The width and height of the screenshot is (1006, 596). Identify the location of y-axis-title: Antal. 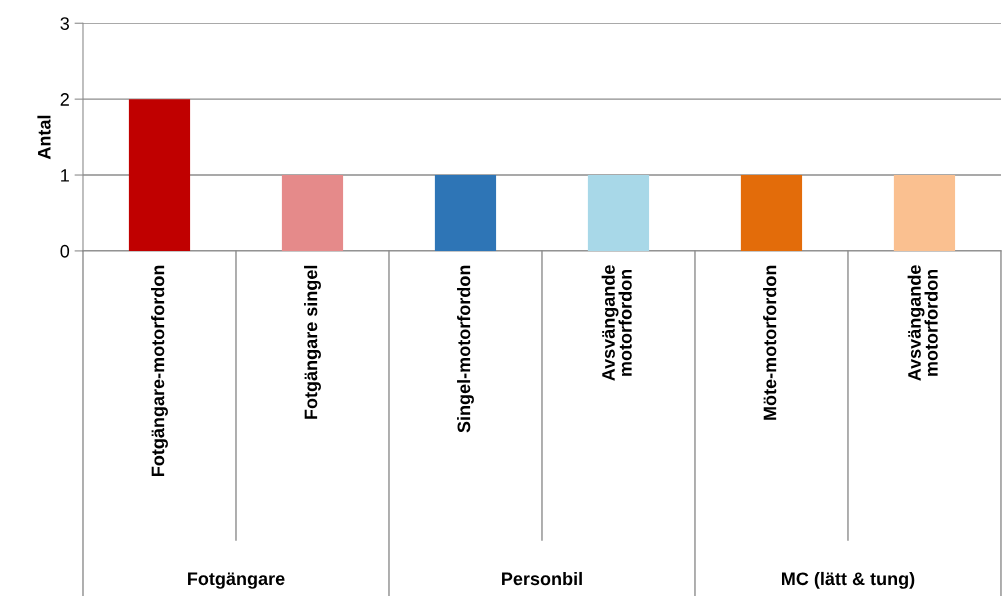
(44, 137).